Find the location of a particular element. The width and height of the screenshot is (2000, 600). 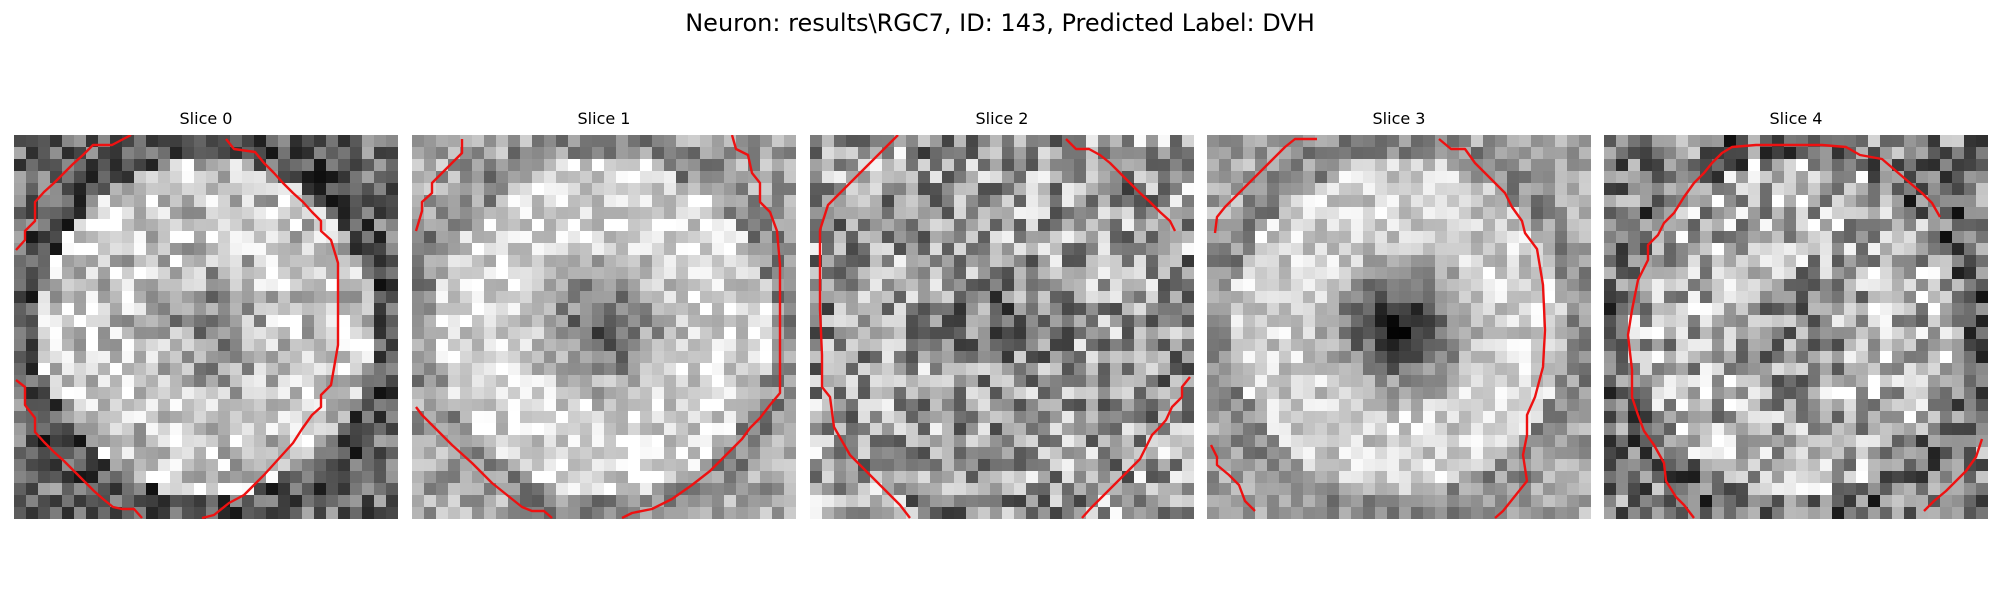

slice-title: Slice 0 is located at coordinates (206, 118).